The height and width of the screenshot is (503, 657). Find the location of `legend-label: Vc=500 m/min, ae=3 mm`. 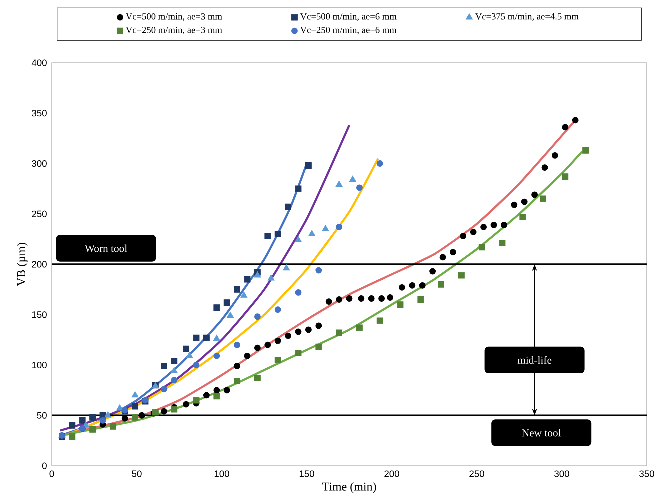

legend-label: Vc=500 m/min, ae=3 mm is located at coordinates (174, 17).